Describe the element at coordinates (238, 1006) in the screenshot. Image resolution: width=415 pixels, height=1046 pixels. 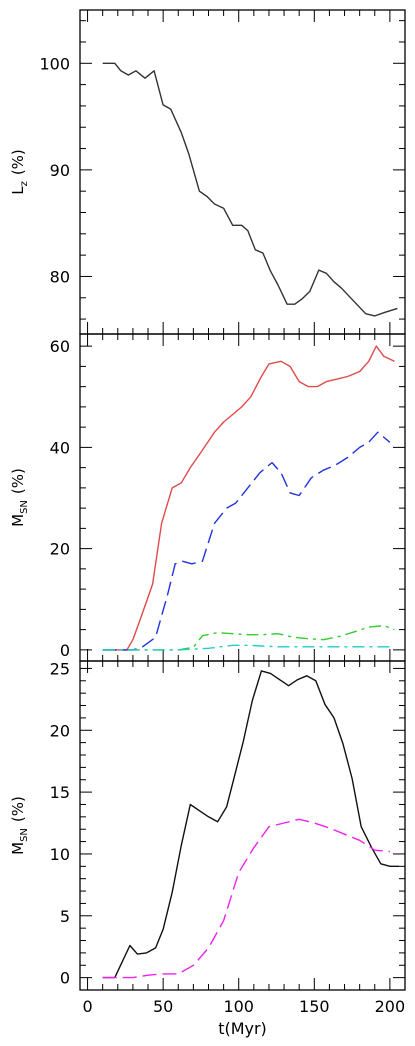
I see `x-tick-label: 100` at that location.